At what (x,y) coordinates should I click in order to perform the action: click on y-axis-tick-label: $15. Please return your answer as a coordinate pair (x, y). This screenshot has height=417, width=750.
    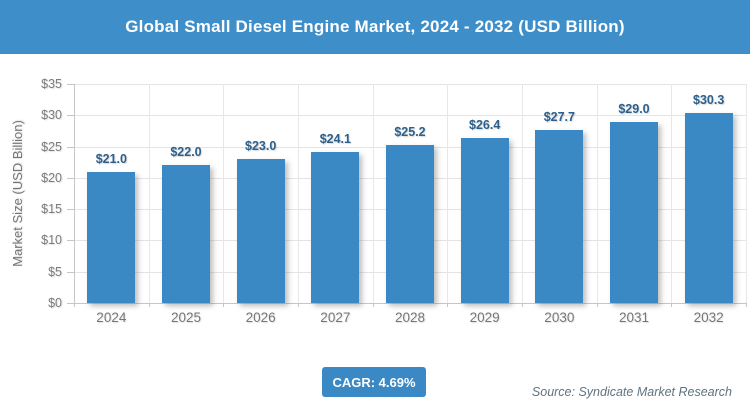
    Looking at the image, I should click on (51, 209).